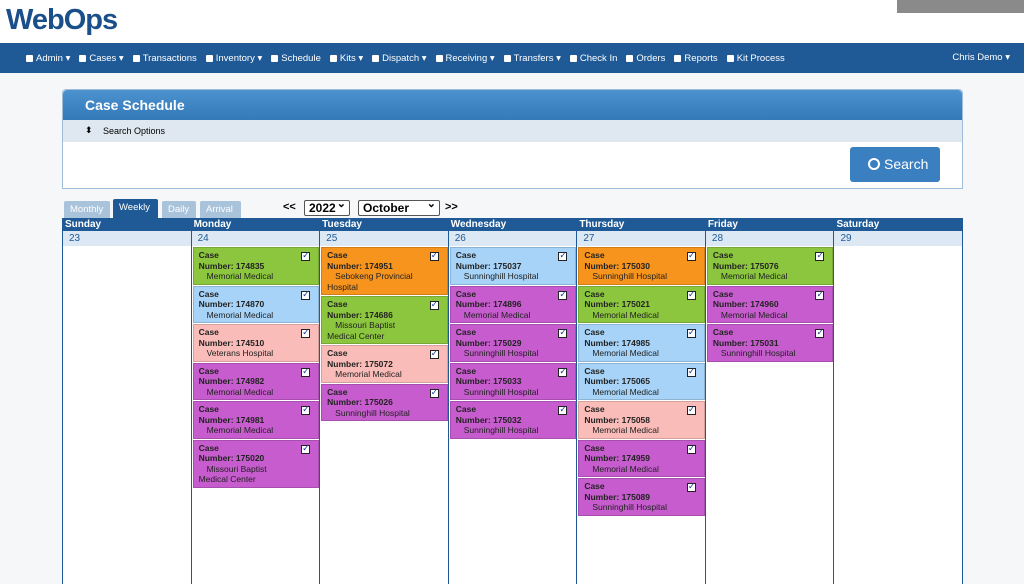  What do you see at coordinates (384, 224) in the screenshot?
I see `day-name: Tuesday` at bounding box center [384, 224].